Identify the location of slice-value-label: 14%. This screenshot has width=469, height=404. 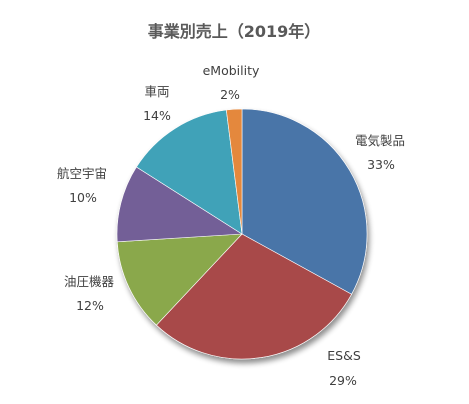
(157, 115).